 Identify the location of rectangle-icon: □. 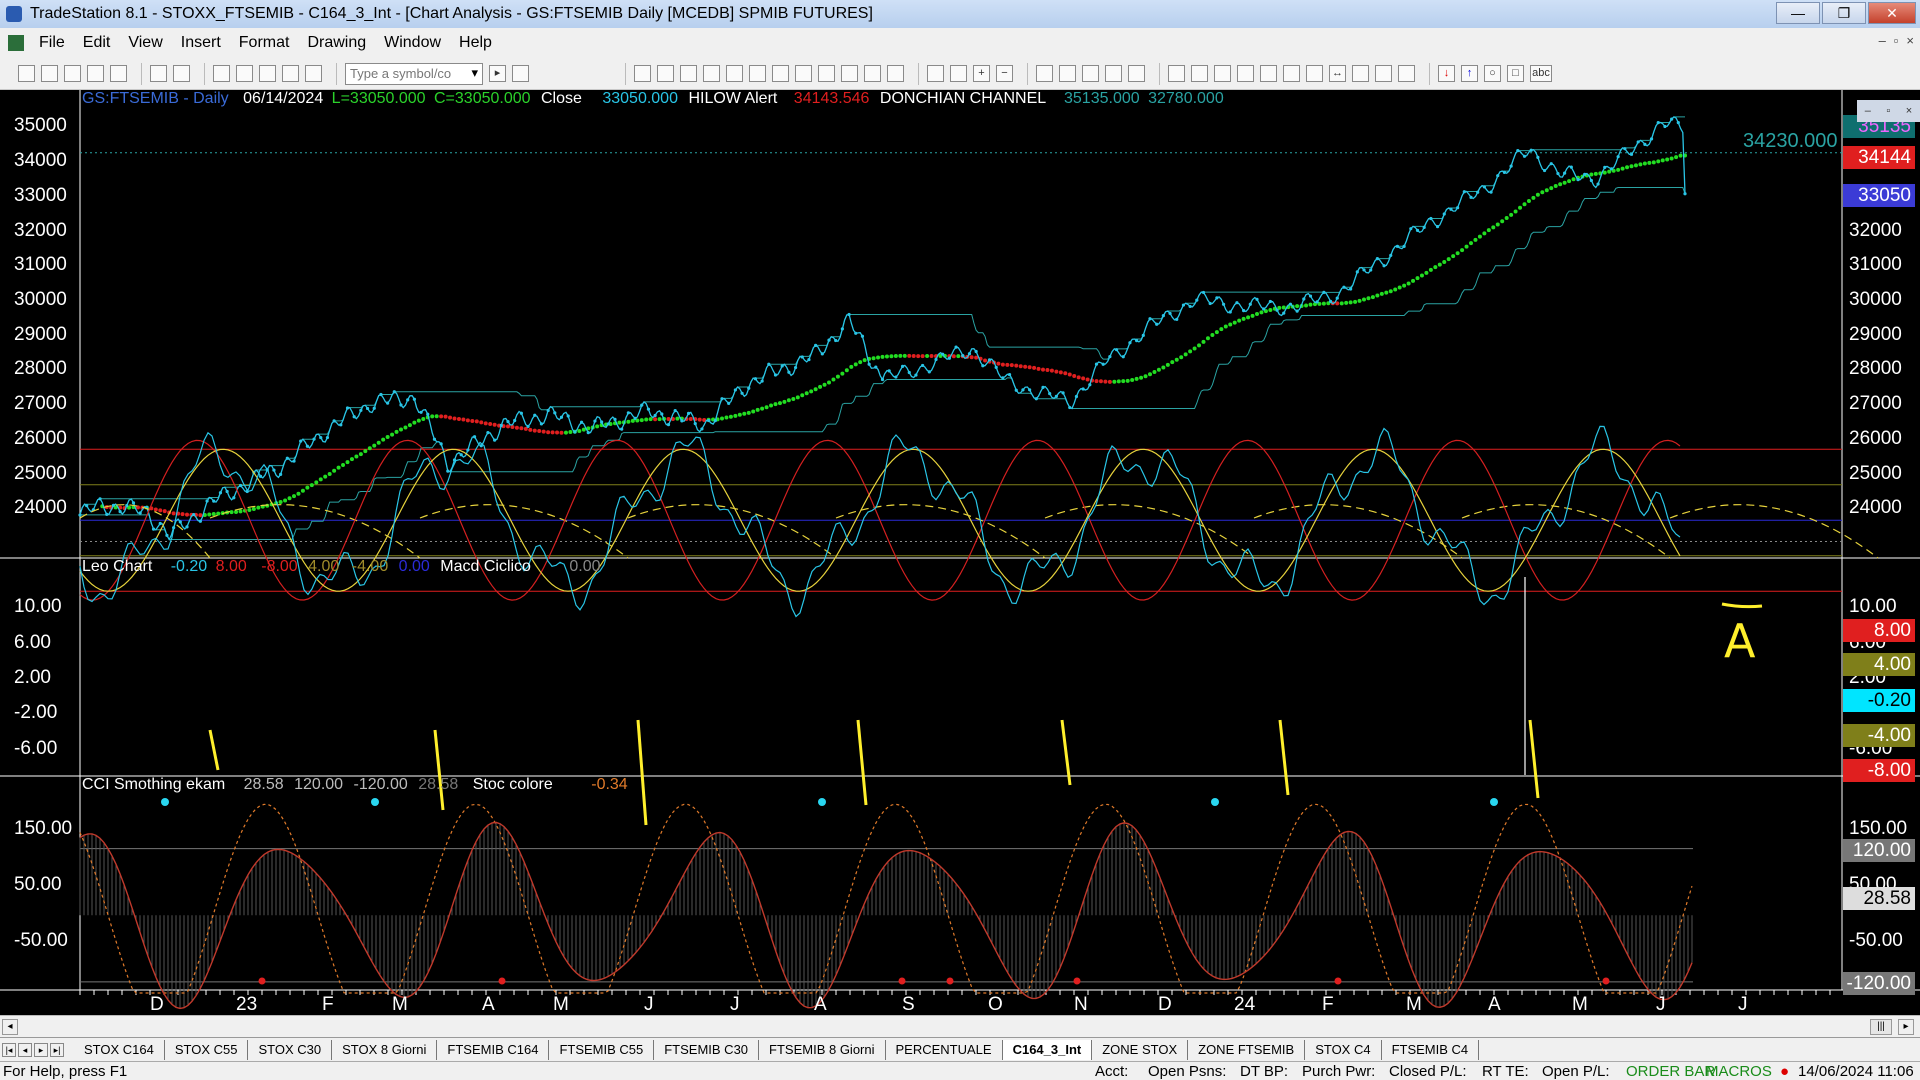
(1515, 73).